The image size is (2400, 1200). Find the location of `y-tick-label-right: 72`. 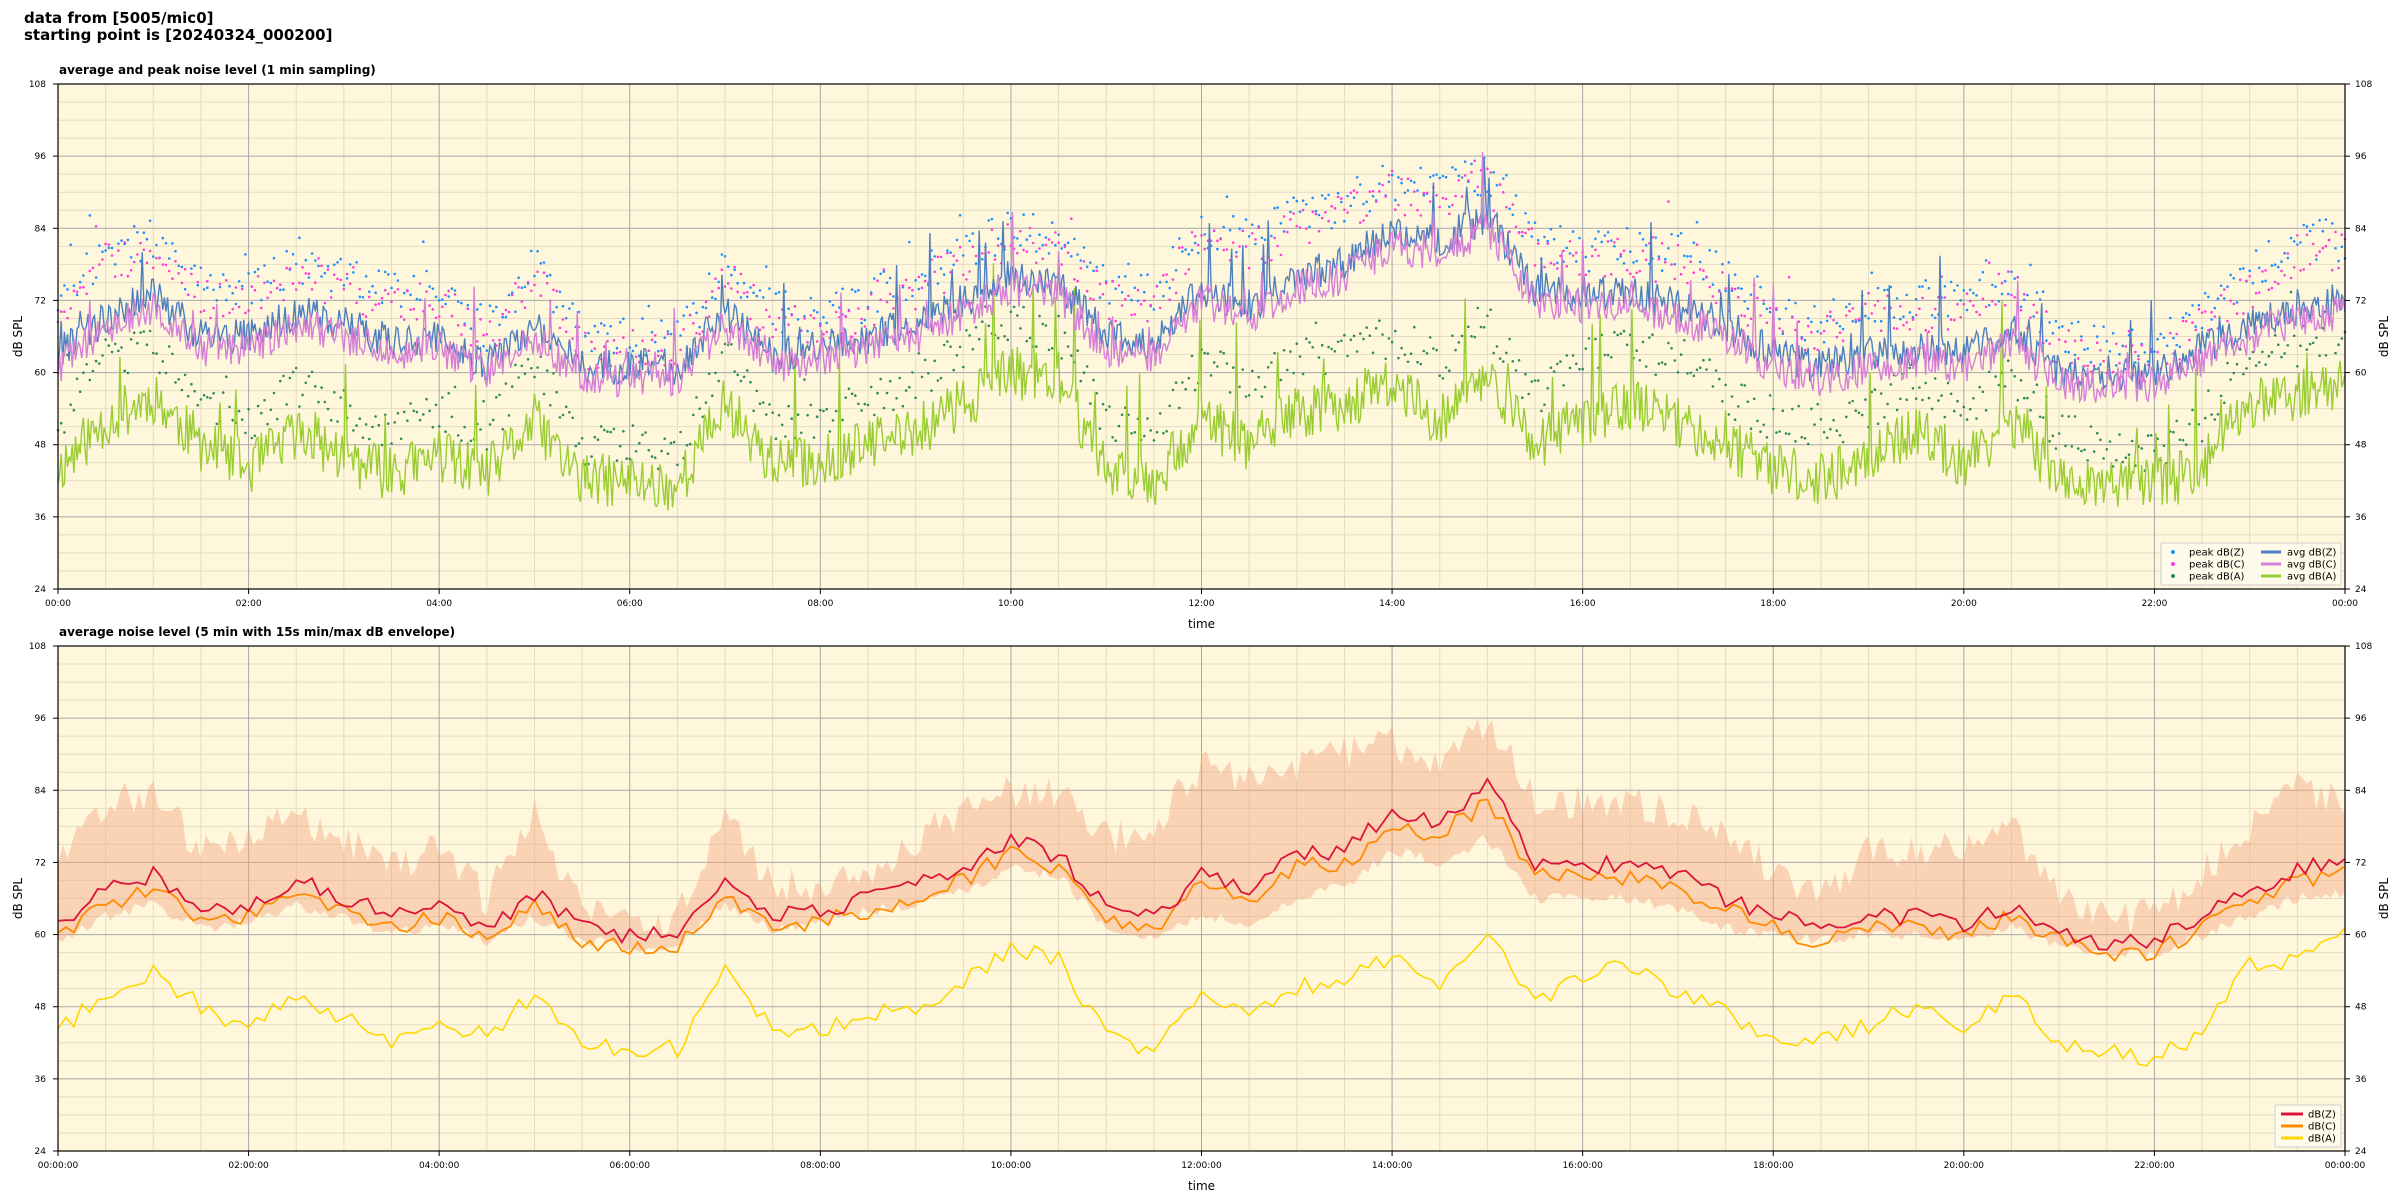

y-tick-label-right: 72 is located at coordinates (2360, 301).